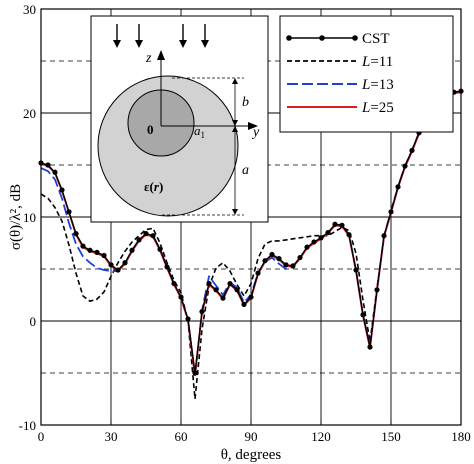  Describe the element at coordinates (41, 436) in the screenshot. I see `x-tick-label: 0` at that location.